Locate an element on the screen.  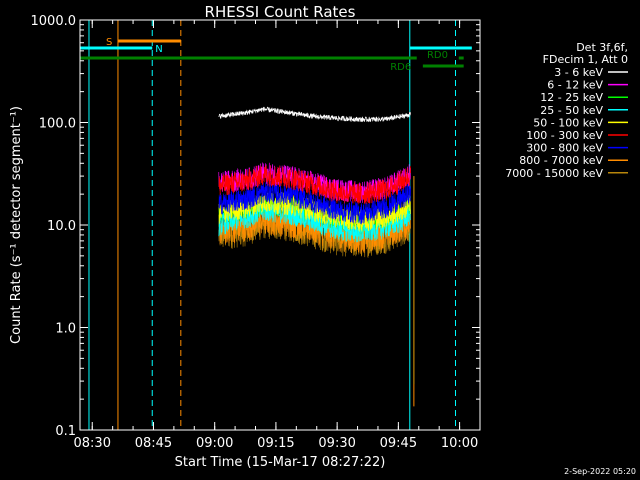
x-axis-label: Start Time (15-Mar-17 08:27:22) is located at coordinates (280, 462).